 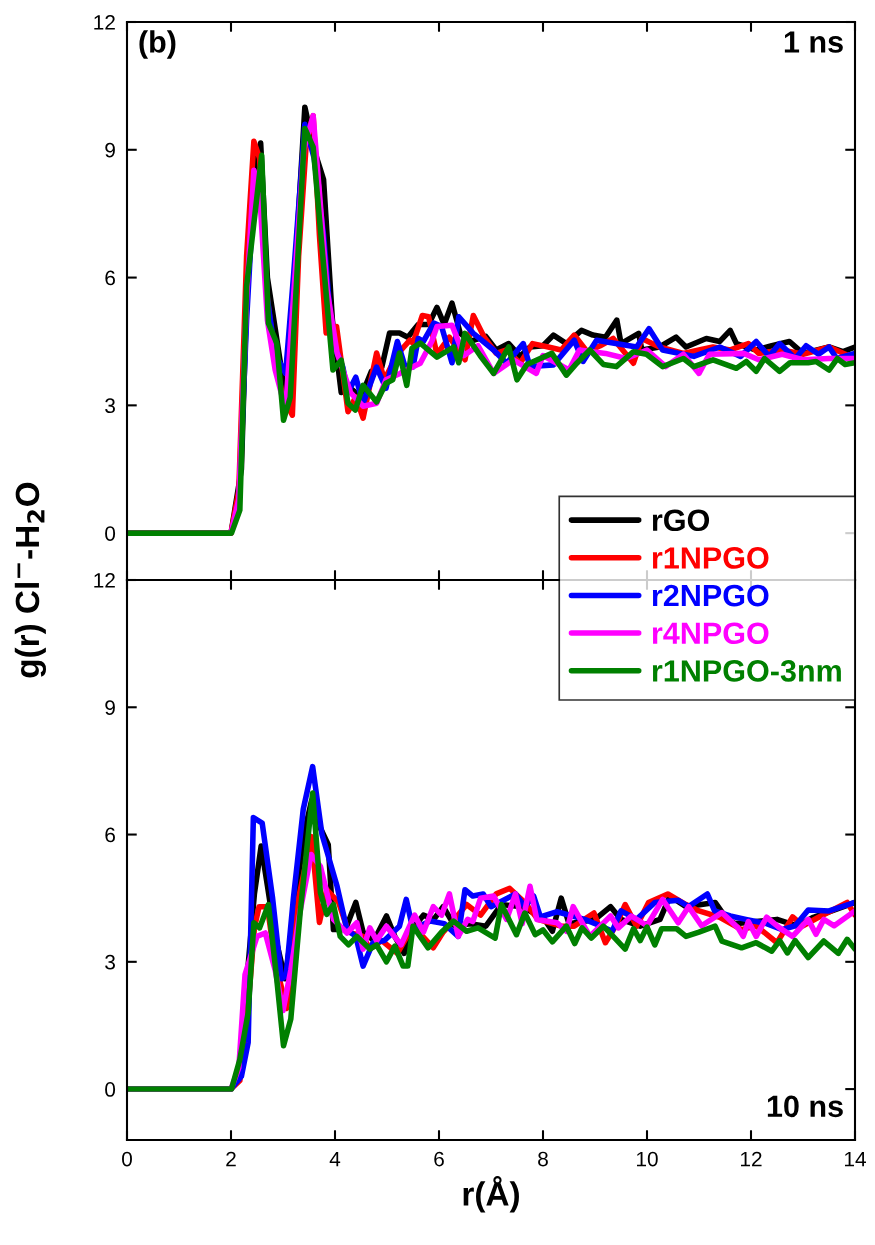 What do you see at coordinates (805, 1106) in the screenshot?
I see `annotation: 10 ns` at bounding box center [805, 1106].